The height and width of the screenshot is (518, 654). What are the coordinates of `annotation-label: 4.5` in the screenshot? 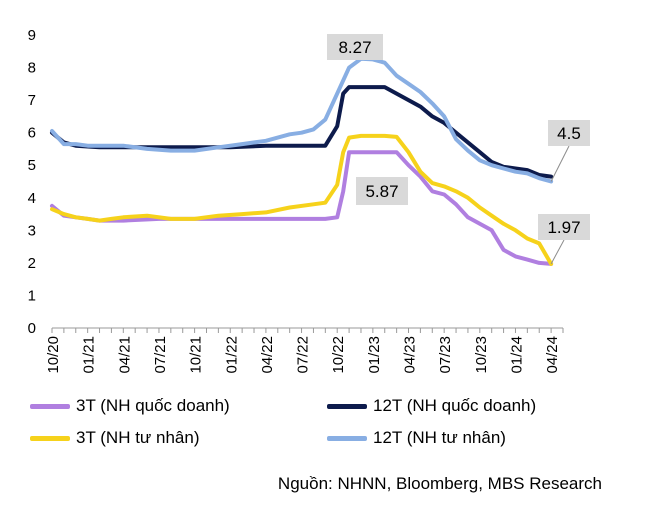 It's located at (569, 133).